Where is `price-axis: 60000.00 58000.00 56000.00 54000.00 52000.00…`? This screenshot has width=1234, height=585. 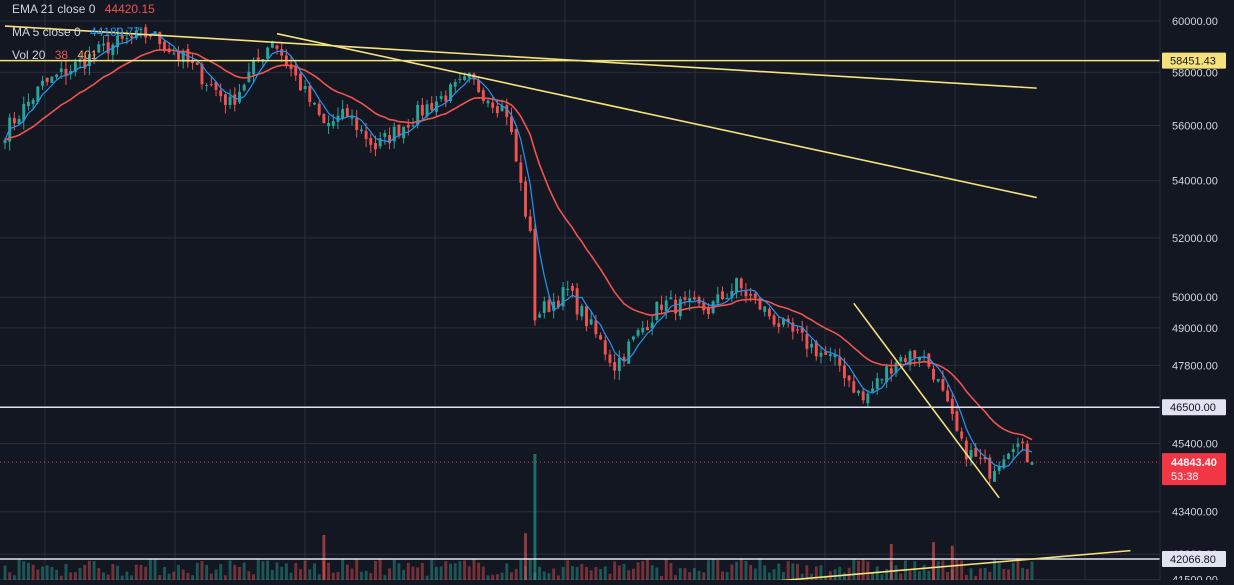 price-axis: 60000.00 58000.00 56000.00 54000.00 52000.00… is located at coordinates (1196, 292).